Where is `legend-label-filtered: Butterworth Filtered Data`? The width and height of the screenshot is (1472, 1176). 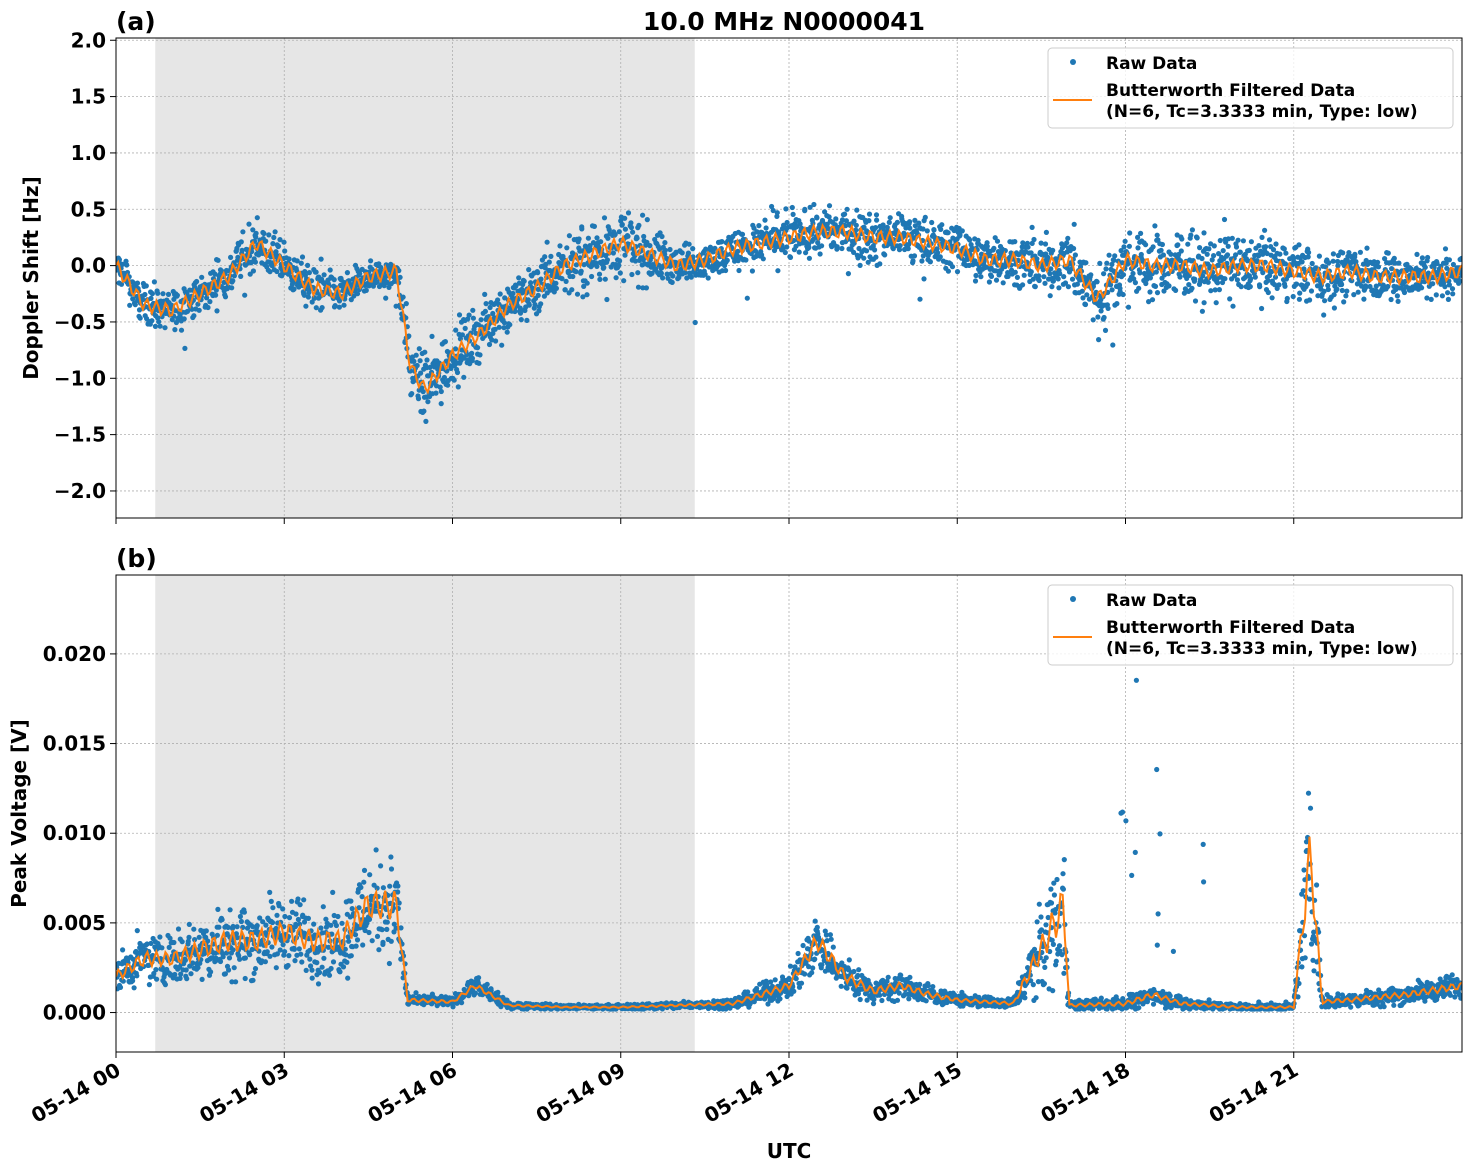
legend-label-filtered: Butterworth Filtered Data is located at coordinates (1230, 91).